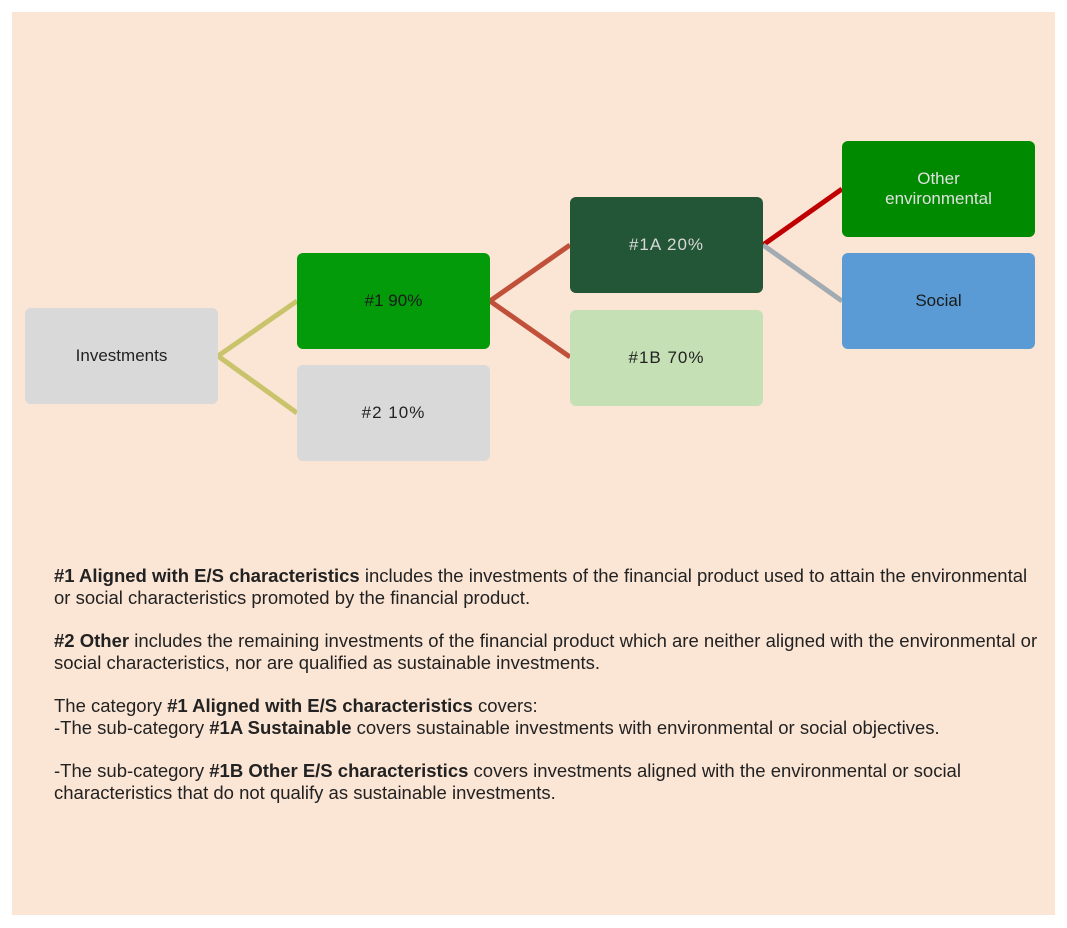 The height and width of the screenshot is (928, 1067). What do you see at coordinates (92, 640) in the screenshot?
I see `bold-text: #2 Other` at bounding box center [92, 640].